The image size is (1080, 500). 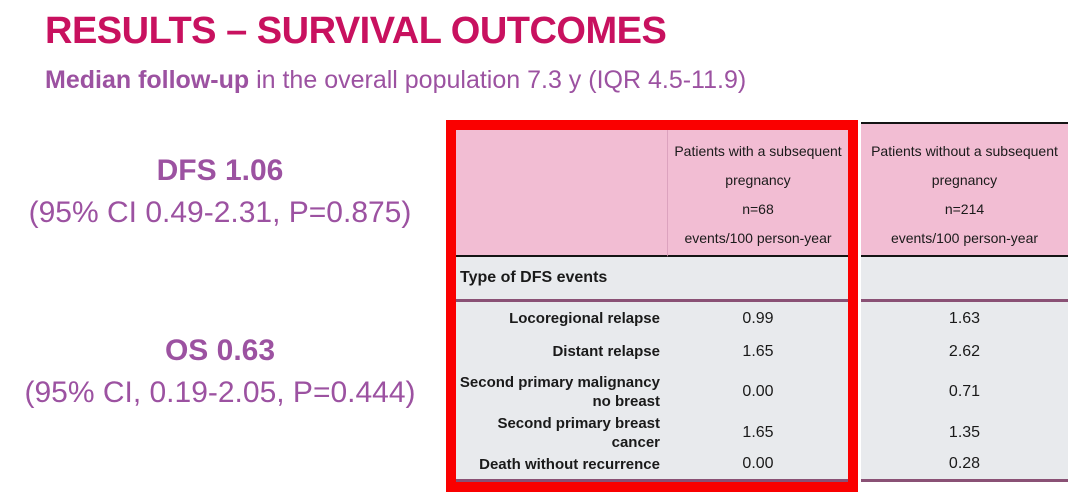 What do you see at coordinates (220, 350) in the screenshot?
I see `os-headline: OS 0.63` at bounding box center [220, 350].